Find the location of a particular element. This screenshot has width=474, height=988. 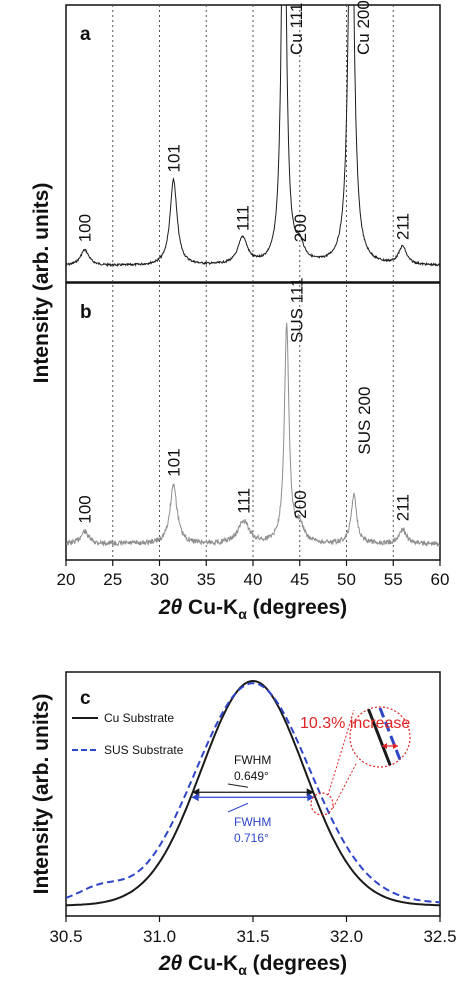

x-tick-label: 30.5 is located at coordinates (65, 936).